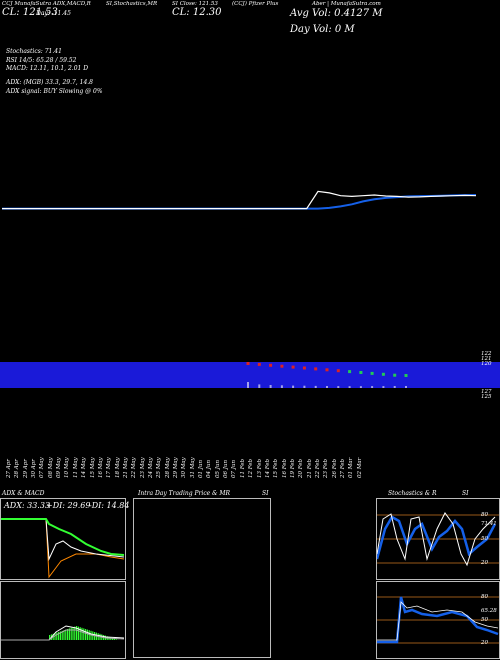 The image size is (500, 660). Describe the element at coordinates (117, 467) in the screenshot. I see `date-tick-label: 18 May` at that location.